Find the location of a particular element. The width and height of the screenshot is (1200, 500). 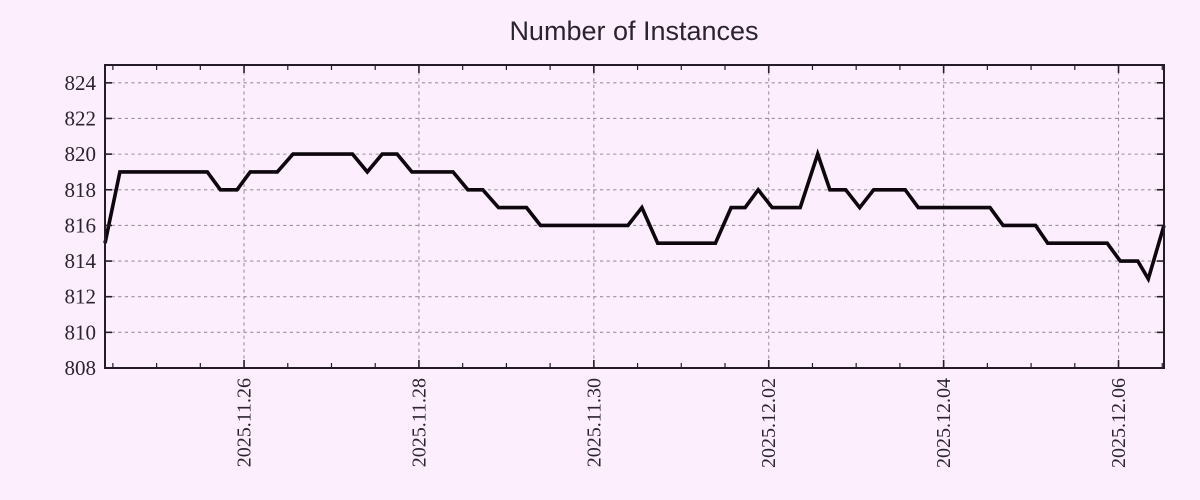

x-tick-label: 2025.12.04 is located at coordinates (944, 423).